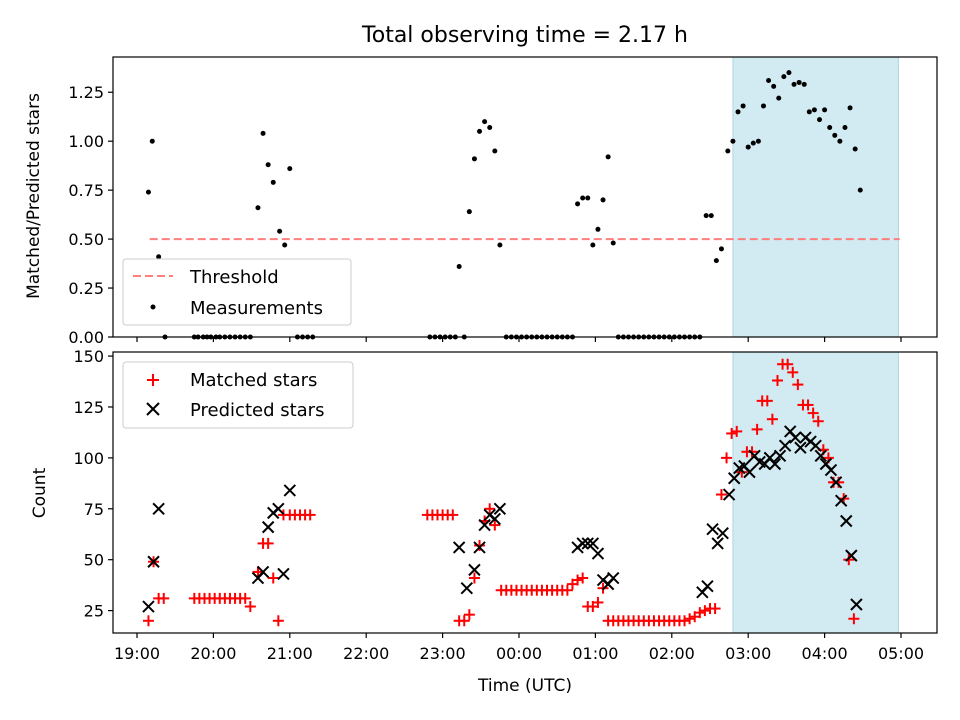 Image resolution: width=960 pixels, height=720 pixels. Describe the element at coordinates (34, 196) in the screenshot. I see `ratio-y-axis-label: Matched/Predicted stars` at that location.